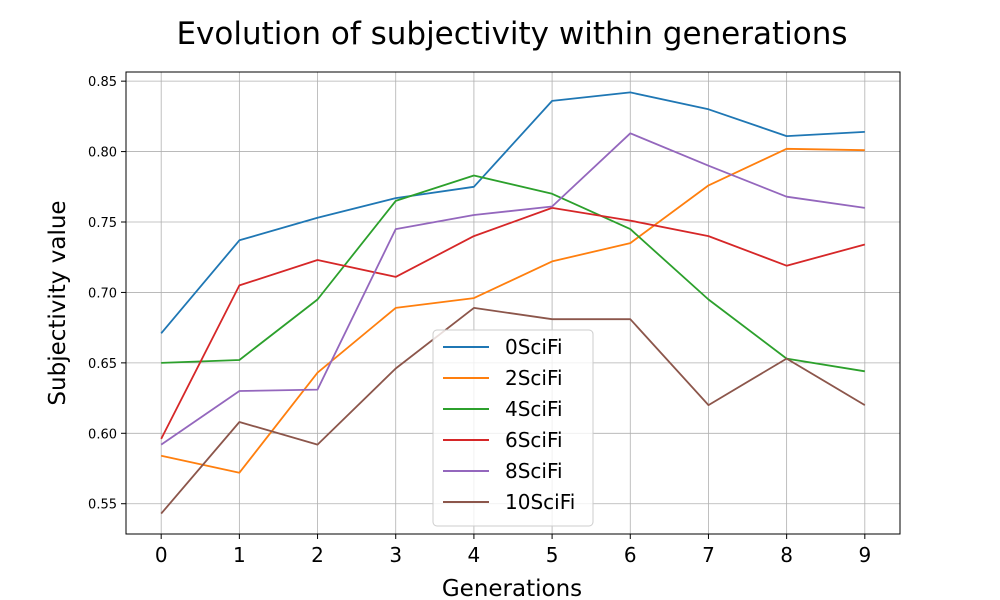 This screenshot has height=600, width=1000. Describe the element at coordinates (395, 555) in the screenshot. I see `x-tick-label: 3` at that location.